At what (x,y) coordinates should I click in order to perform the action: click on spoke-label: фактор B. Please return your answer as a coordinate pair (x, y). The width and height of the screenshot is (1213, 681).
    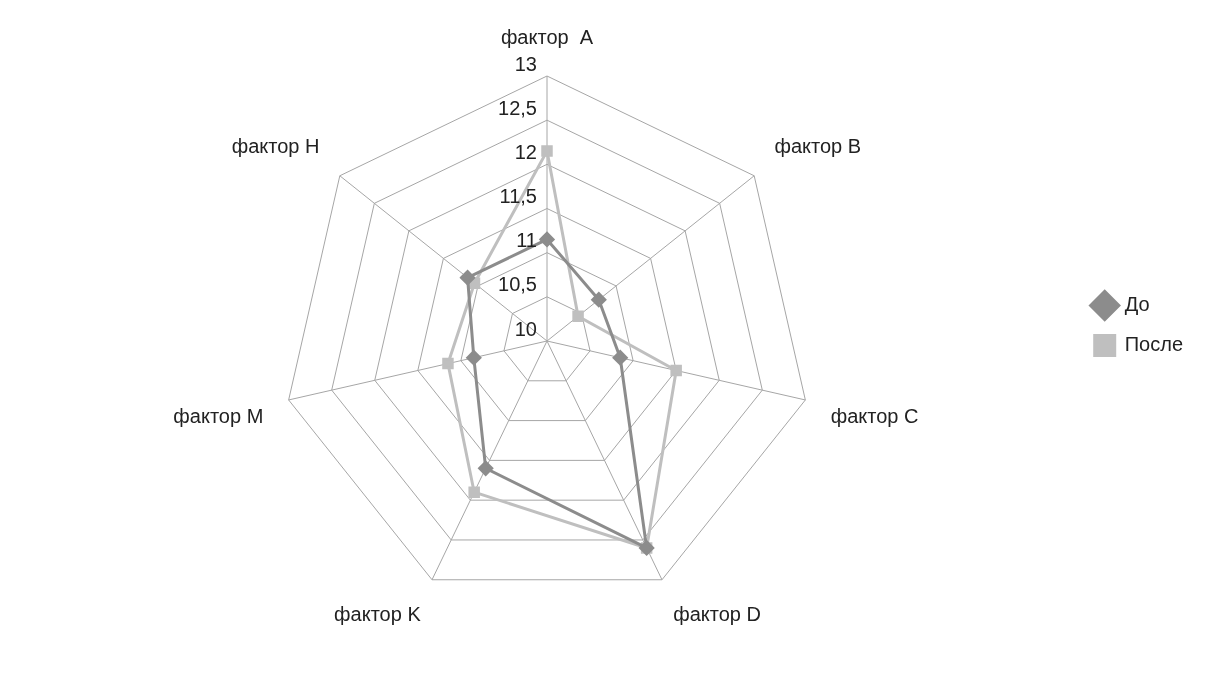
    Looking at the image, I should click on (818, 146).